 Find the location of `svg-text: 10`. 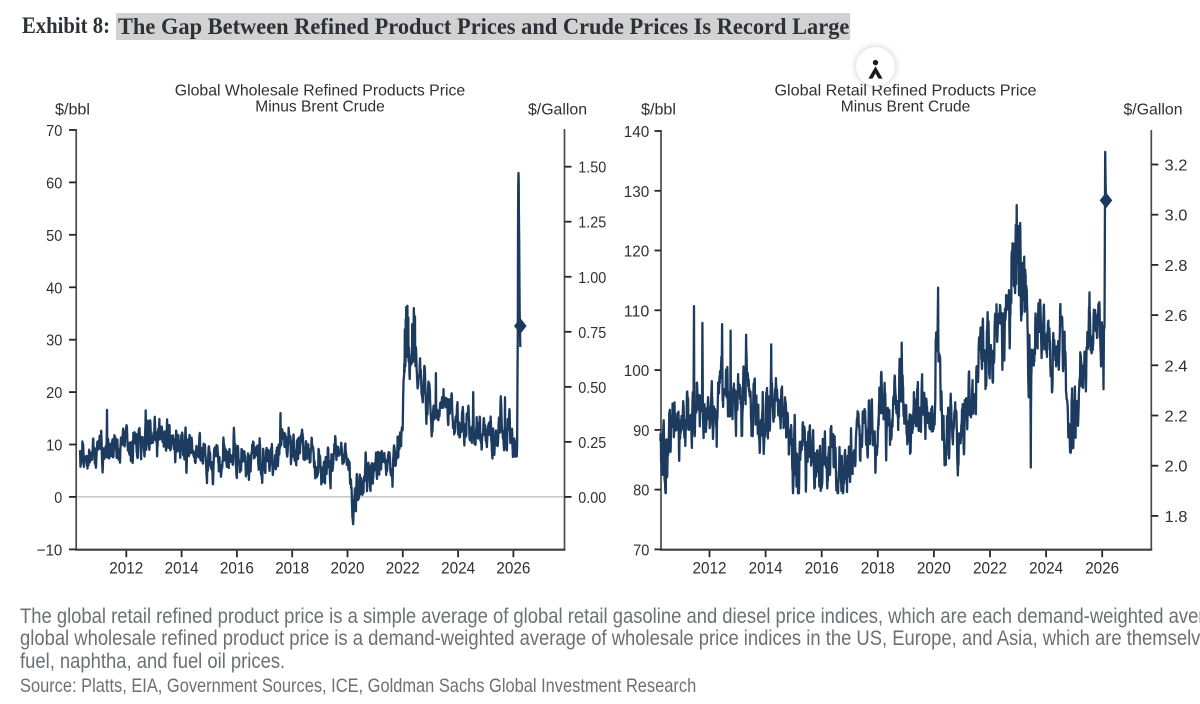

svg-text: 10 is located at coordinates (54, 446).